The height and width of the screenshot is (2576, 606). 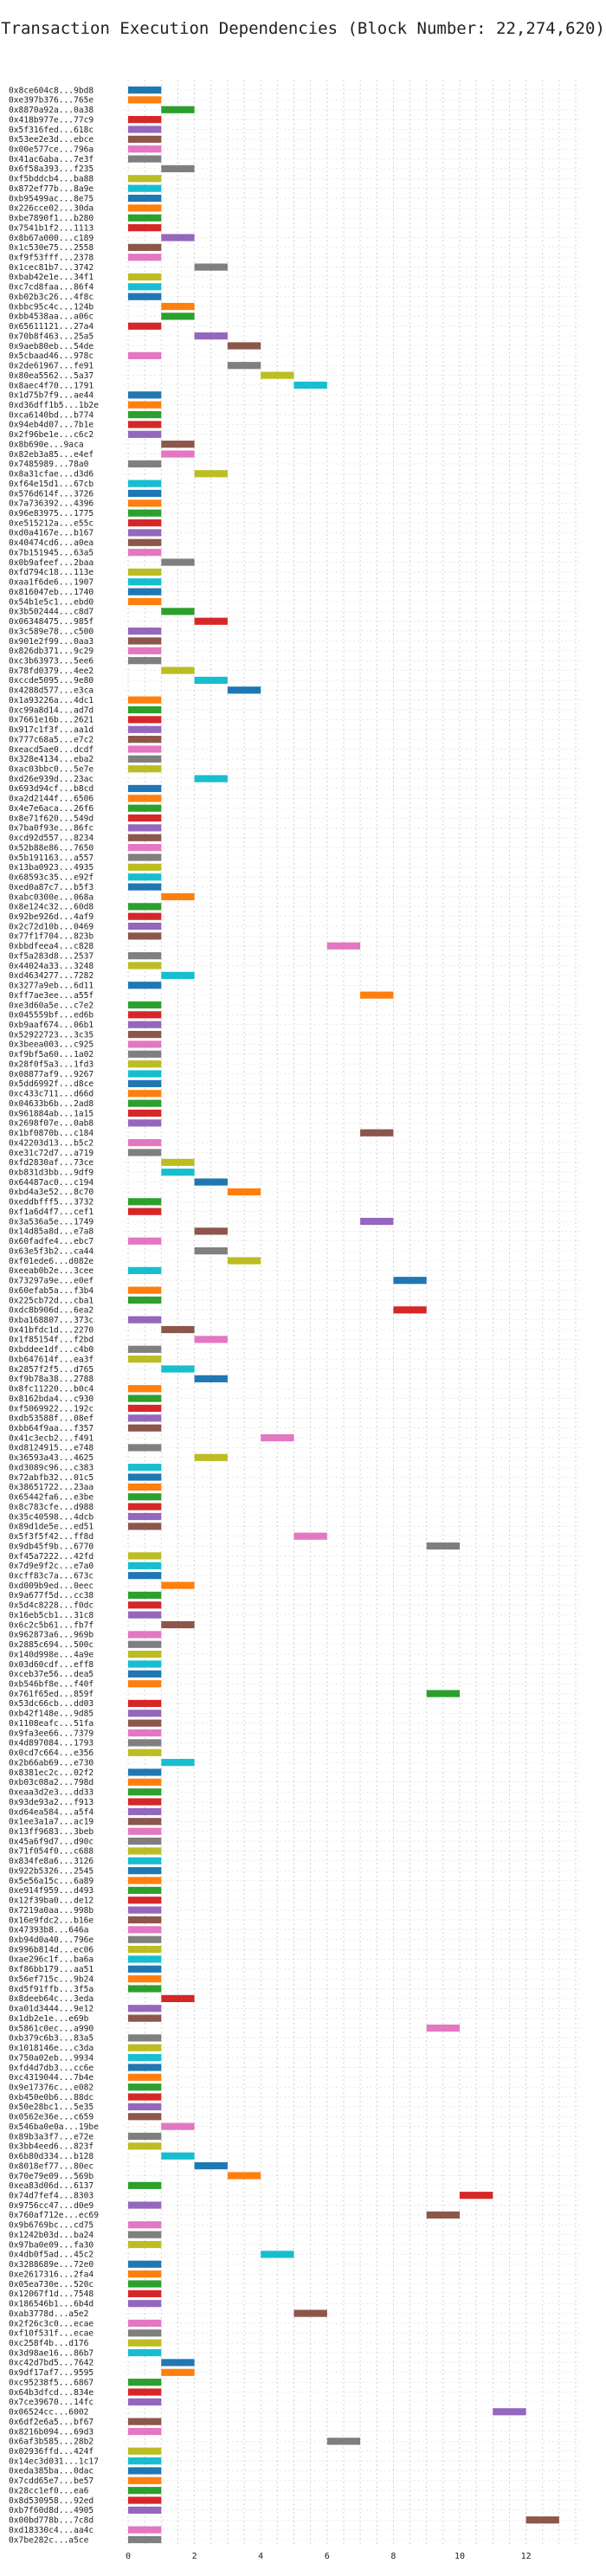 What do you see at coordinates (51, 917) in the screenshot?
I see `transaction-label: 0x92be926d...4af9` at bounding box center [51, 917].